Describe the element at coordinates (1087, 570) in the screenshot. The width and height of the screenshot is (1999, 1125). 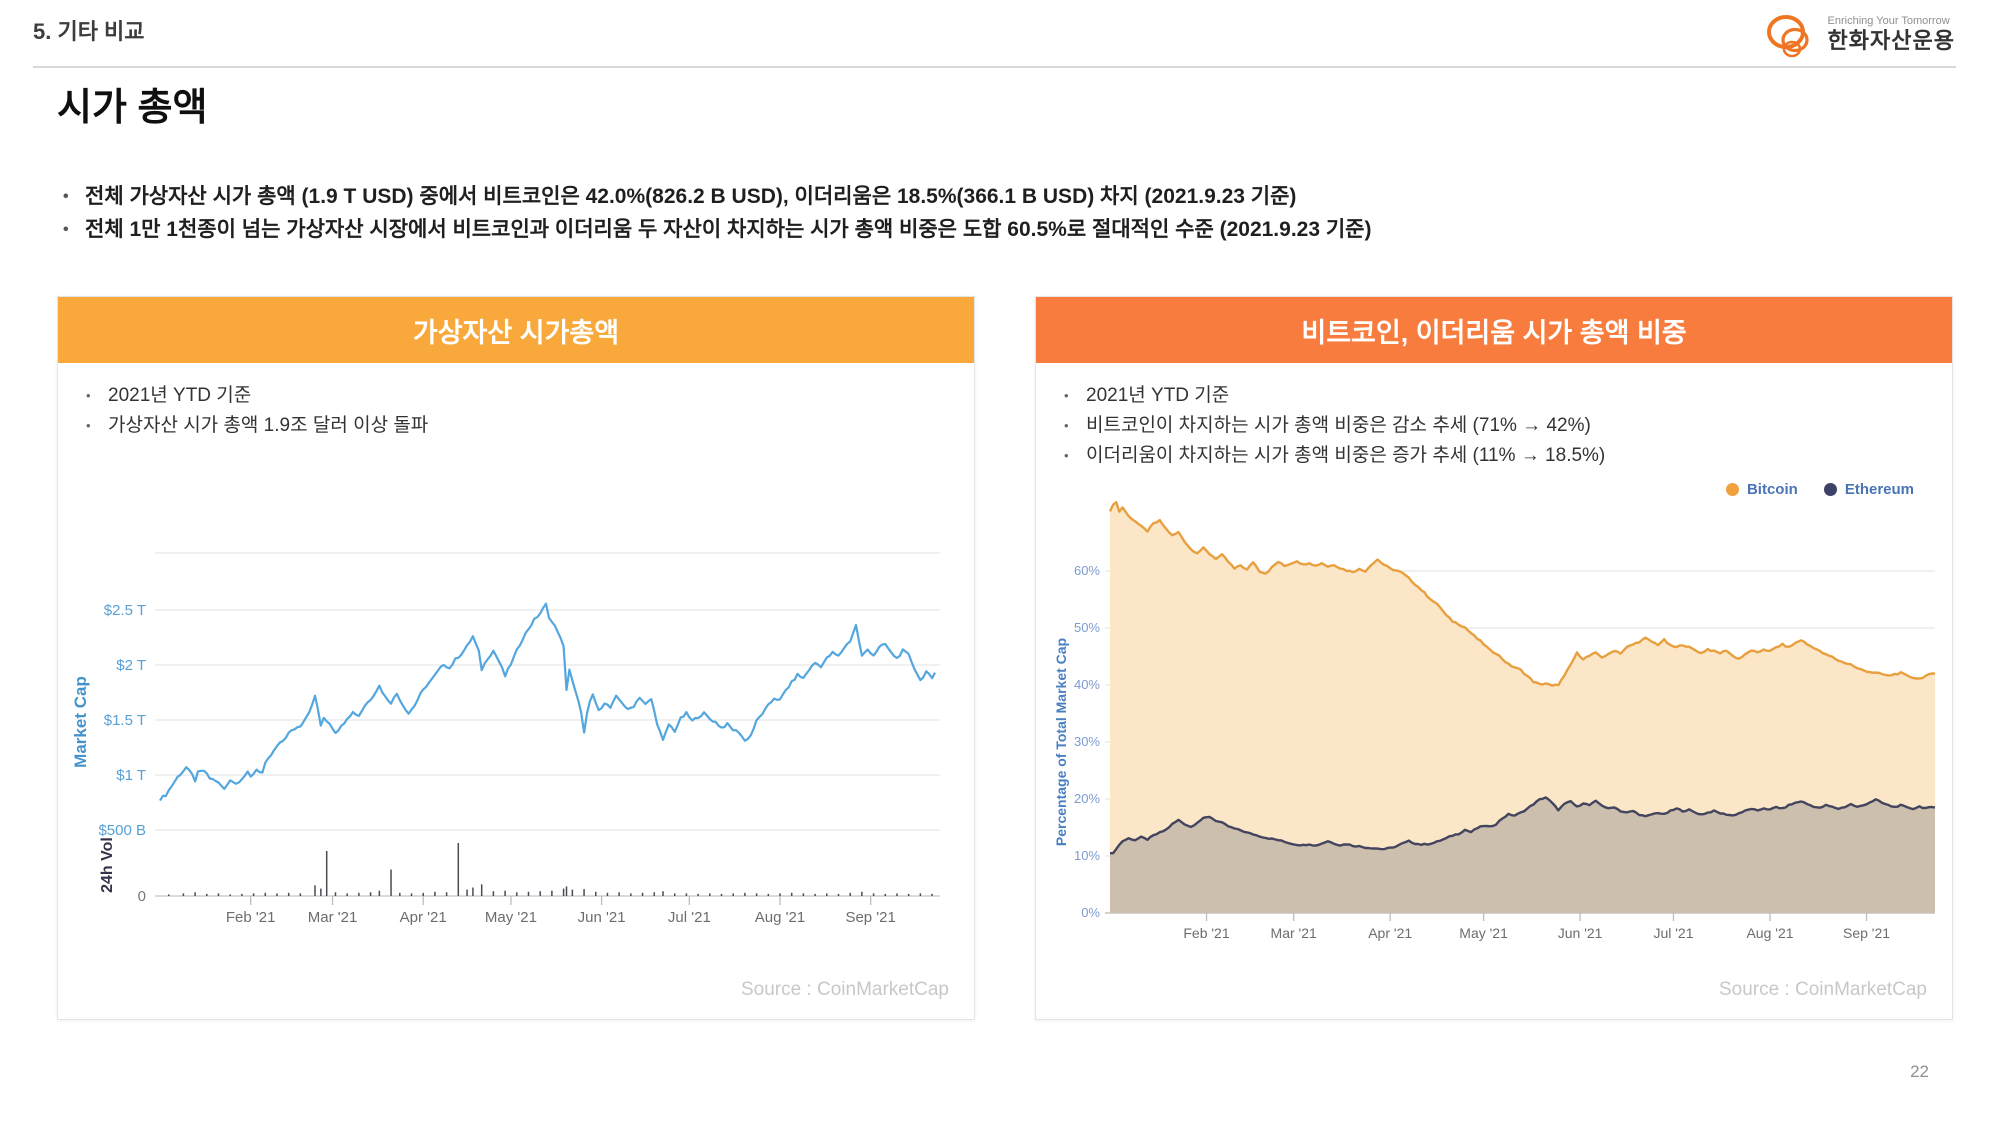
I see `svg-text: 60%` at that location.